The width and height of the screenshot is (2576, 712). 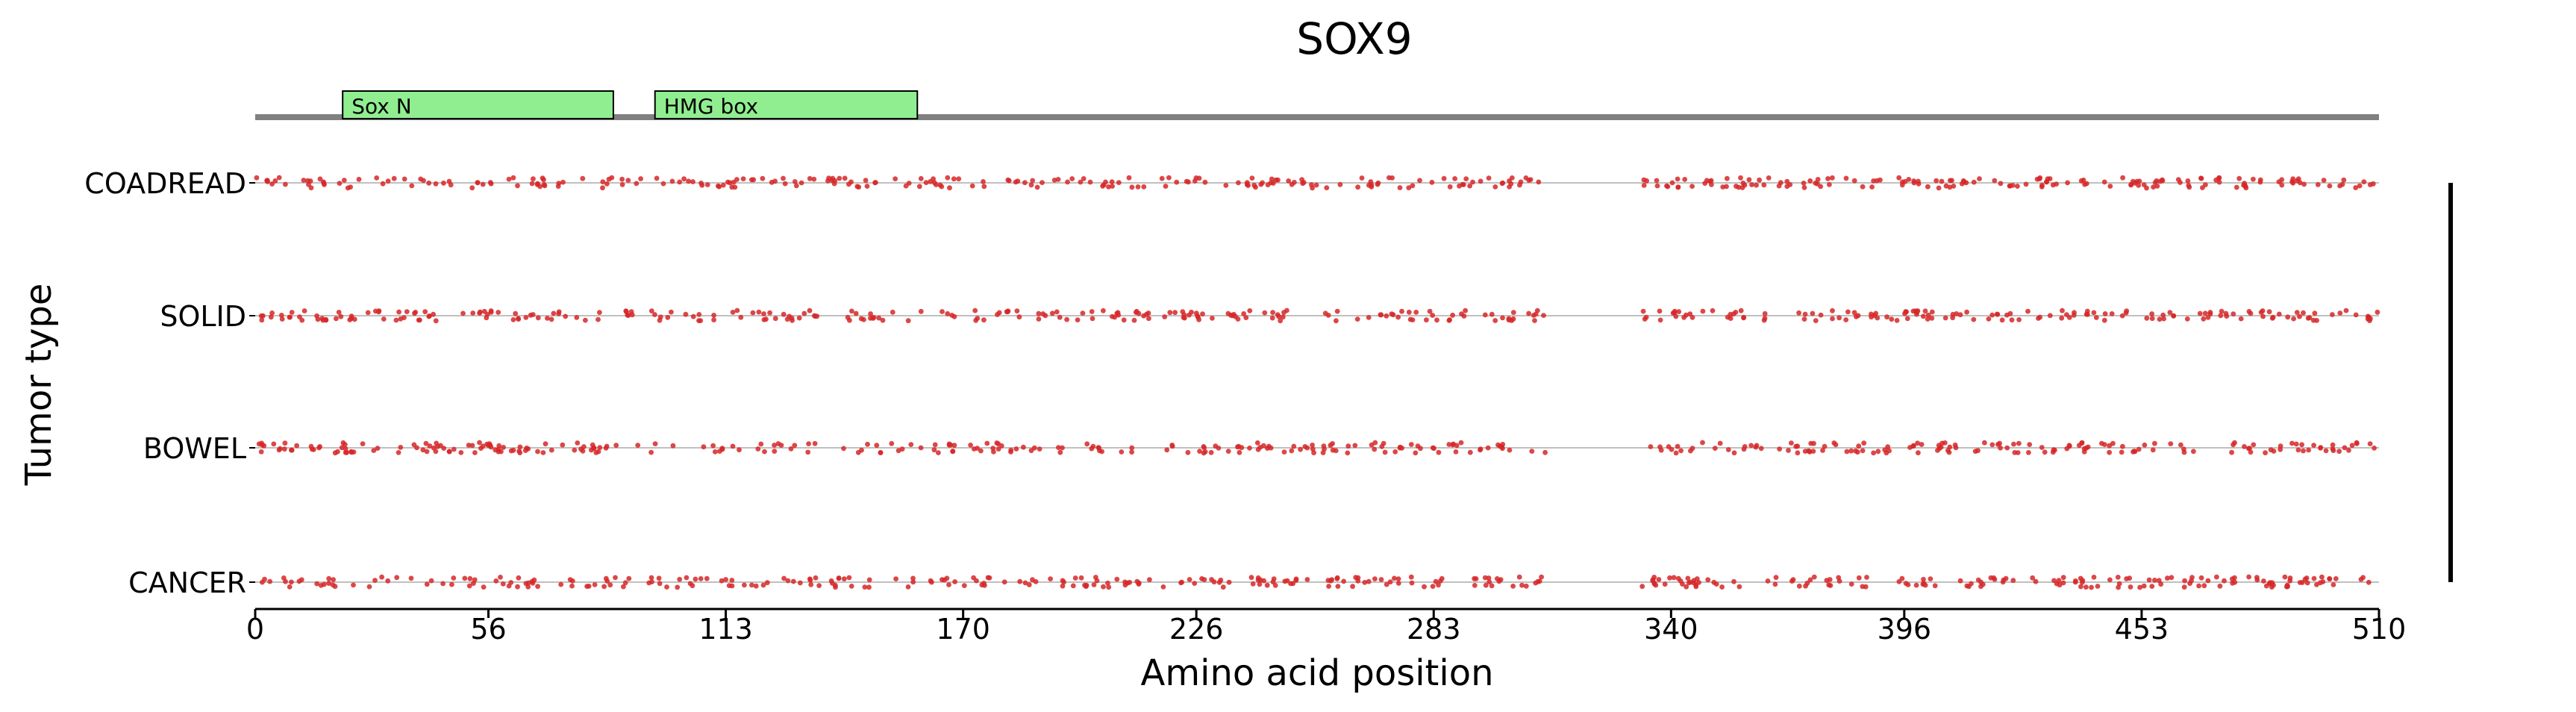 I want to click on x-tick-label-56: 56, so click(x=488, y=629).